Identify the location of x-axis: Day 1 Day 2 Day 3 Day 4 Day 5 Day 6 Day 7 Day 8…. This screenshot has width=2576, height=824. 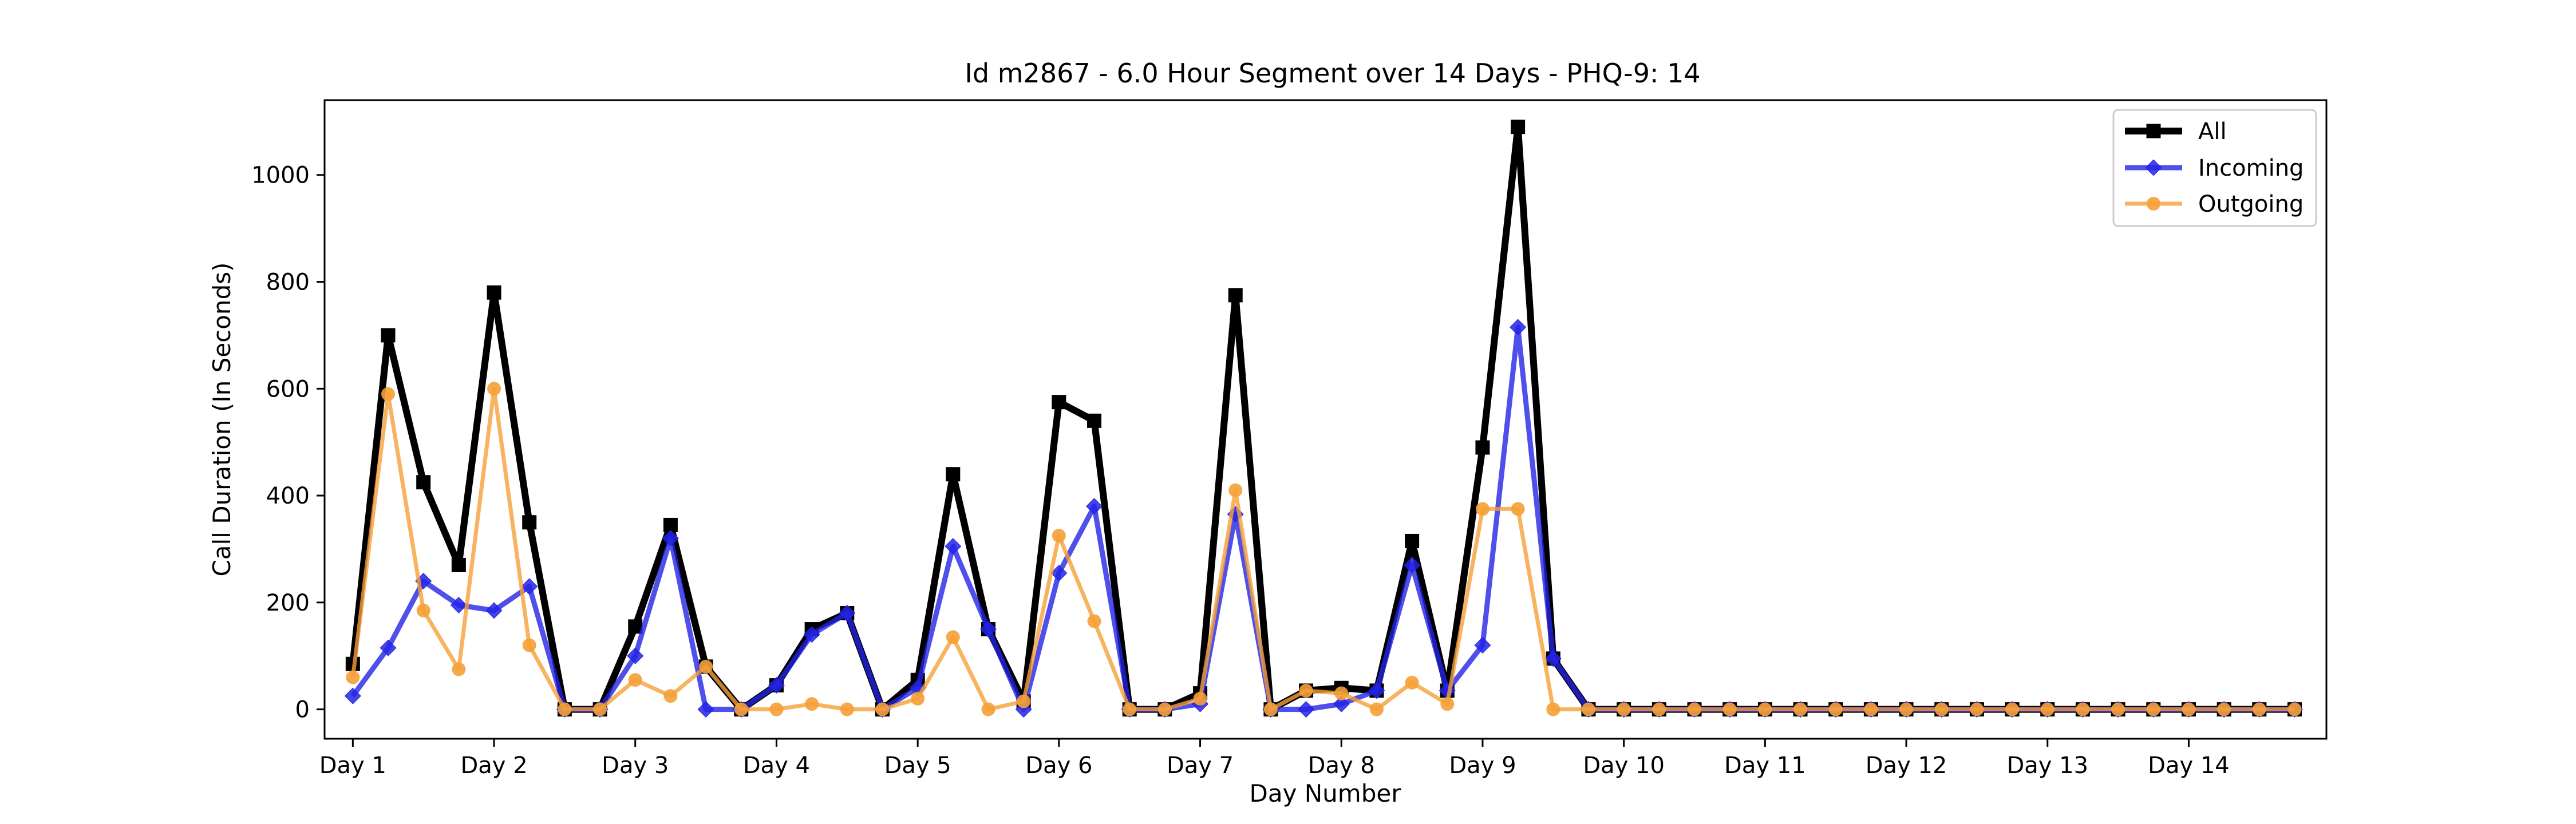
(1274, 759).